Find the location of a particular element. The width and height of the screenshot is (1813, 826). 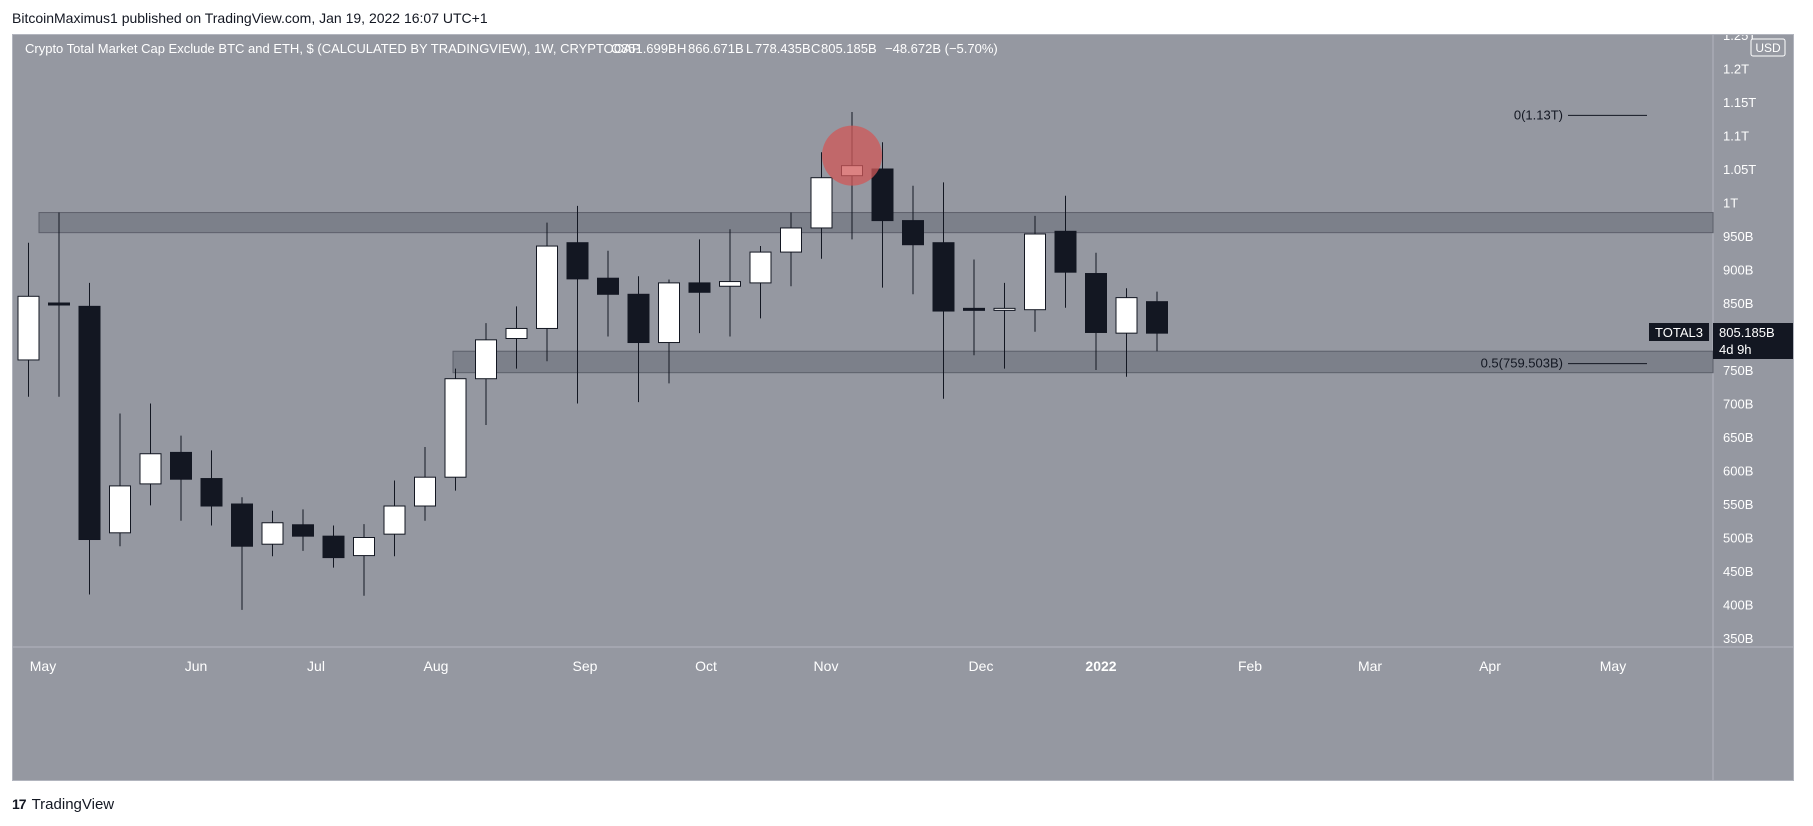

fib-label: 0(1.13T) is located at coordinates (1538, 114).